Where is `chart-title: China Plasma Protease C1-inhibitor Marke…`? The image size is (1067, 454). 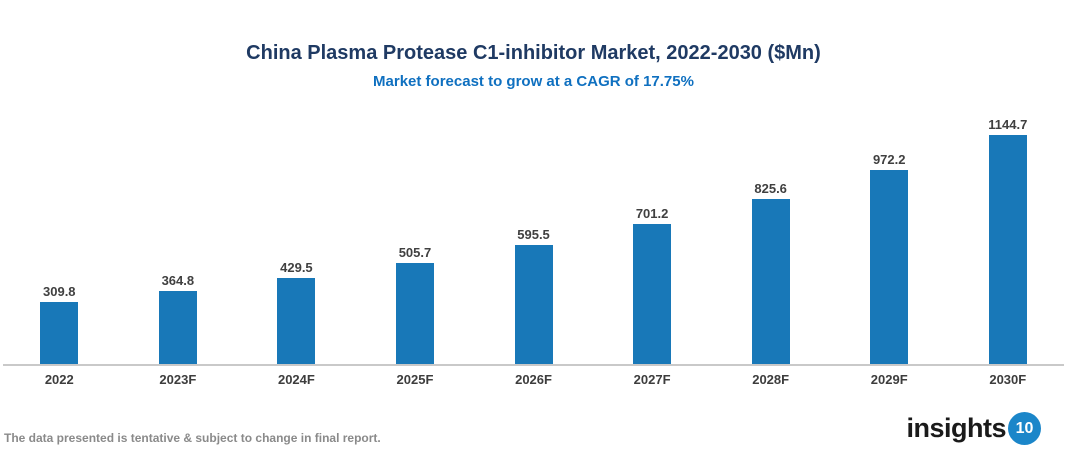 chart-title: China Plasma Protease C1-inhibitor Marke… is located at coordinates (533, 53).